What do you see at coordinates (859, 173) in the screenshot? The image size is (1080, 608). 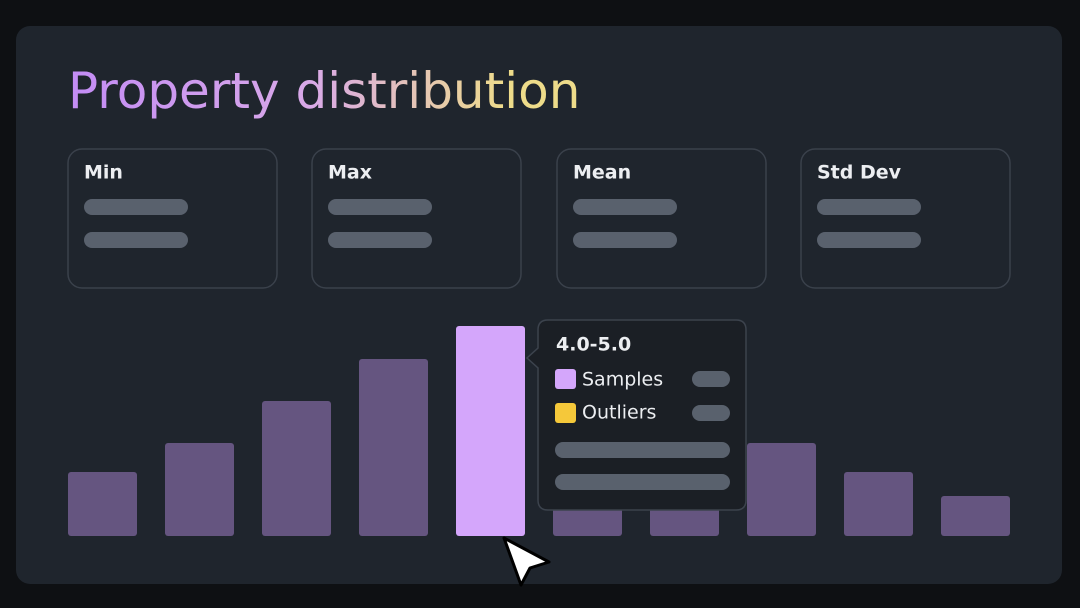 I see `card-label: Std Dev` at bounding box center [859, 173].